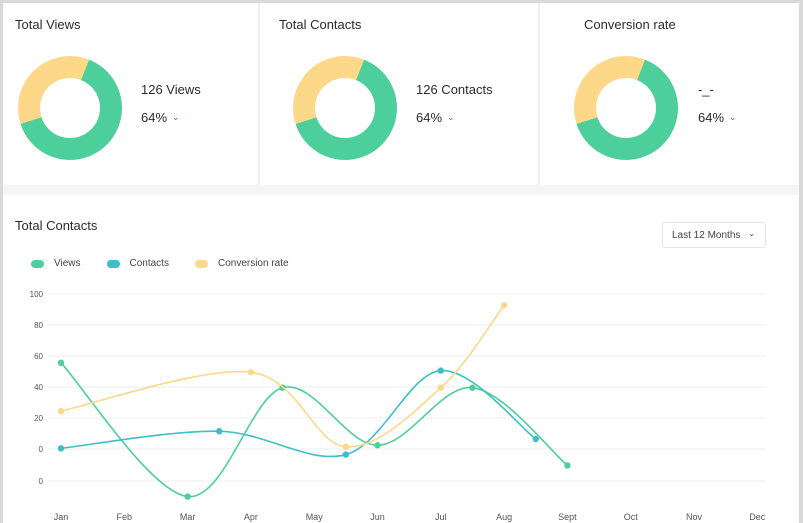 The width and height of the screenshot is (803, 523). Describe the element at coordinates (441, 517) in the screenshot. I see `x-tick-label: Jul` at that location.